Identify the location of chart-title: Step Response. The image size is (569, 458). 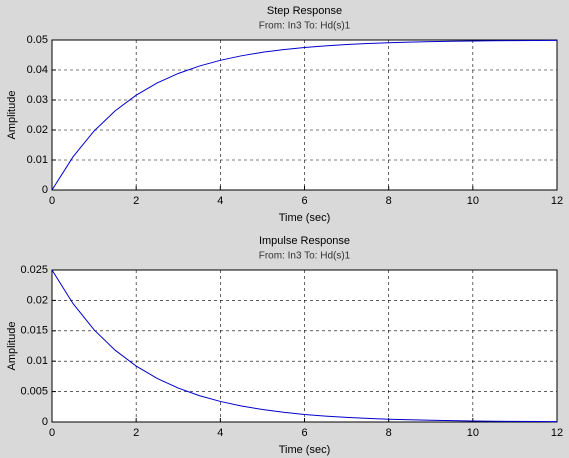
(304, 11).